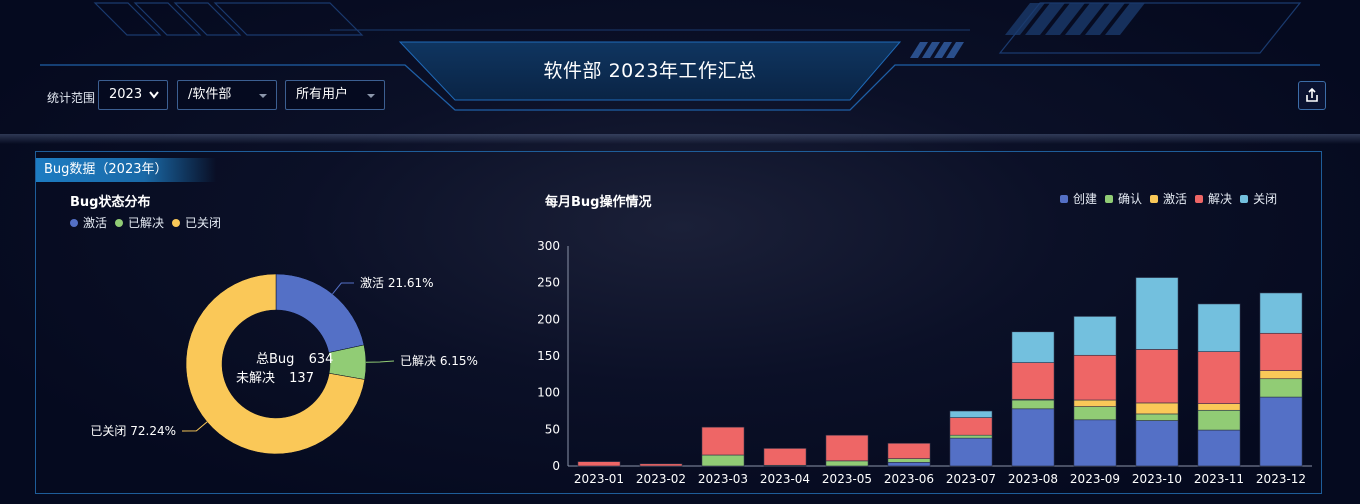 This screenshot has height=504, width=1360. I want to click on y-tick-label: 50, so click(552, 429).